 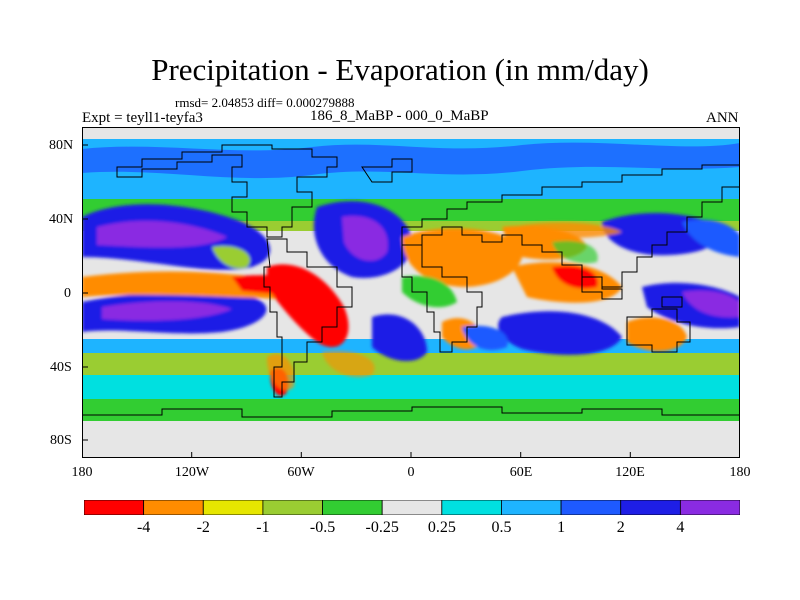 I want to click on lon-label-180w: 180, so click(x=82, y=472).